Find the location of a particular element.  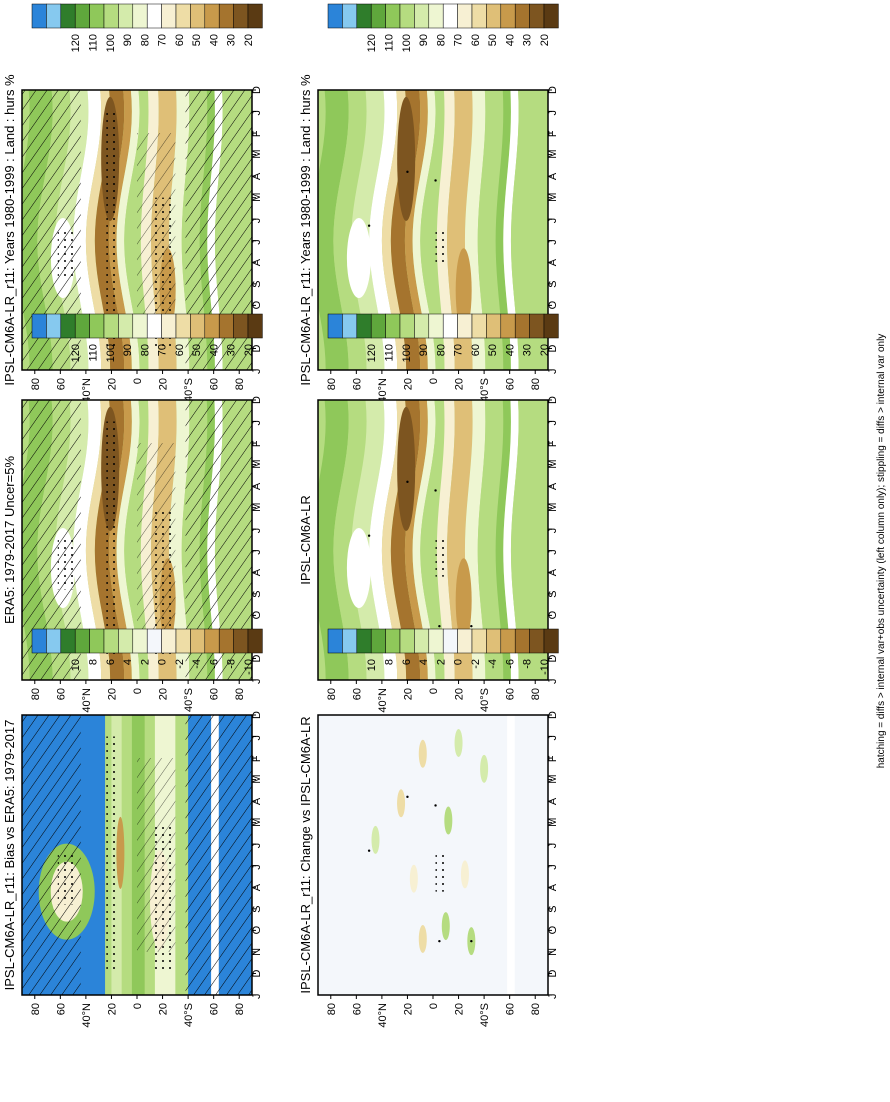

colorbar-label: 110 is located at coordinates (93, 43).